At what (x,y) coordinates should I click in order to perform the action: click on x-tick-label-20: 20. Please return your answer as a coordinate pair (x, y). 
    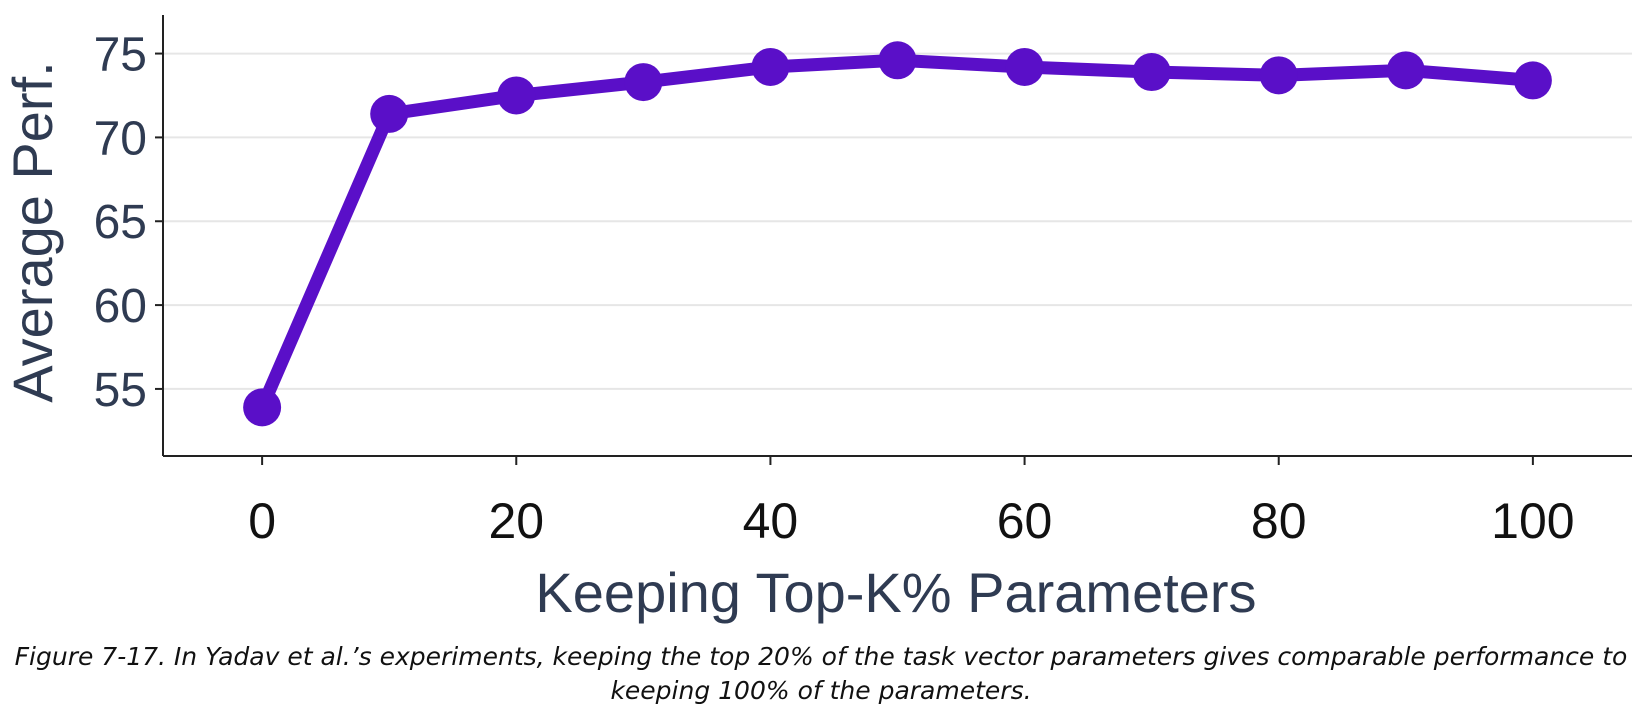
    Looking at the image, I should click on (516, 521).